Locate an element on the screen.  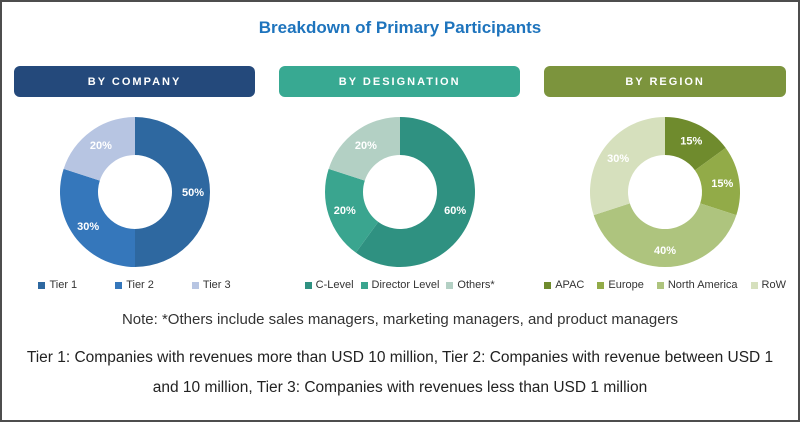
legend-by-designation: C-Level Director Level Others* is located at coordinates (399, 285).